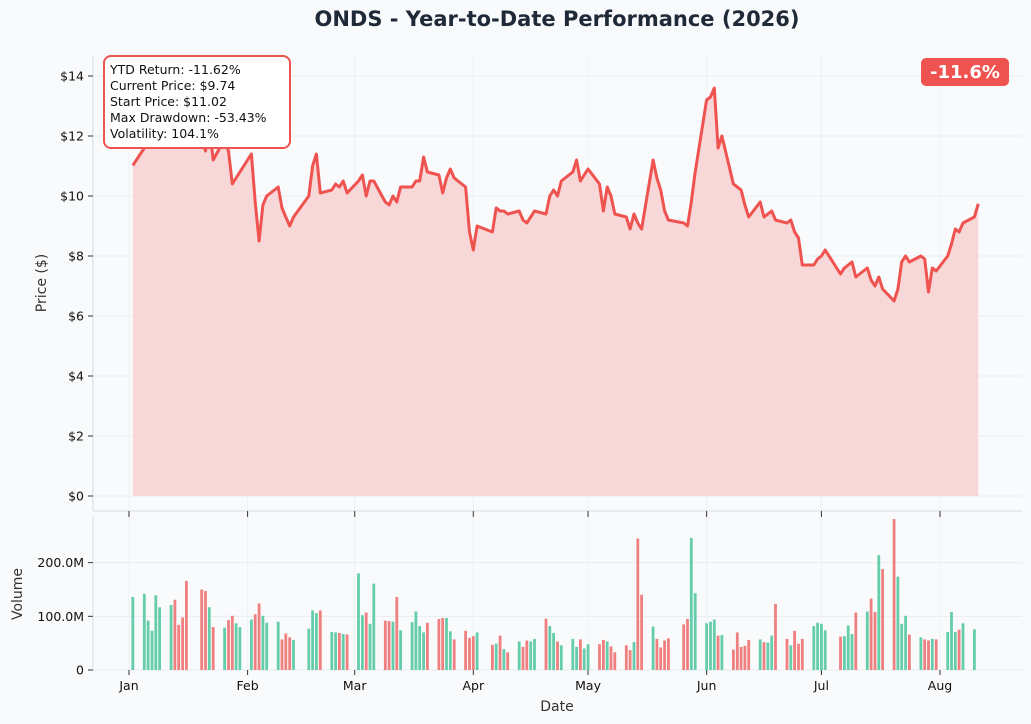 The height and width of the screenshot is (724, 1031). What do you see at coordinates (172, 85) in the screenshot?
I see `stat-current-price: Current Price: $9.74` at bounding box center [172, 85].